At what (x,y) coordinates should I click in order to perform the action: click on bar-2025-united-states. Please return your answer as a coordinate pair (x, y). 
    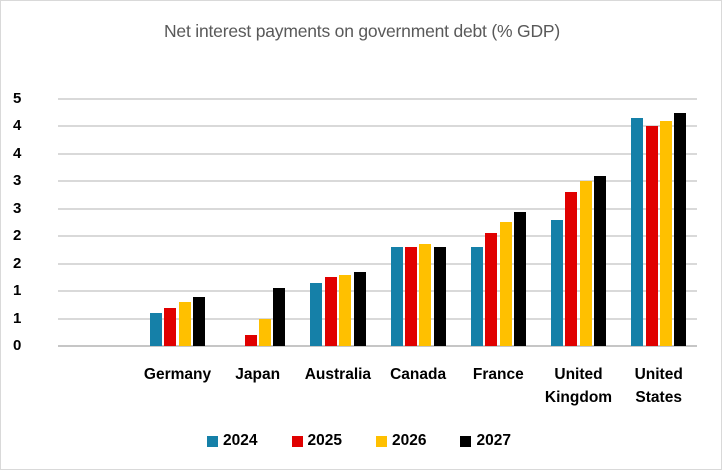
    Looking at the image, I should click on (651, 236).